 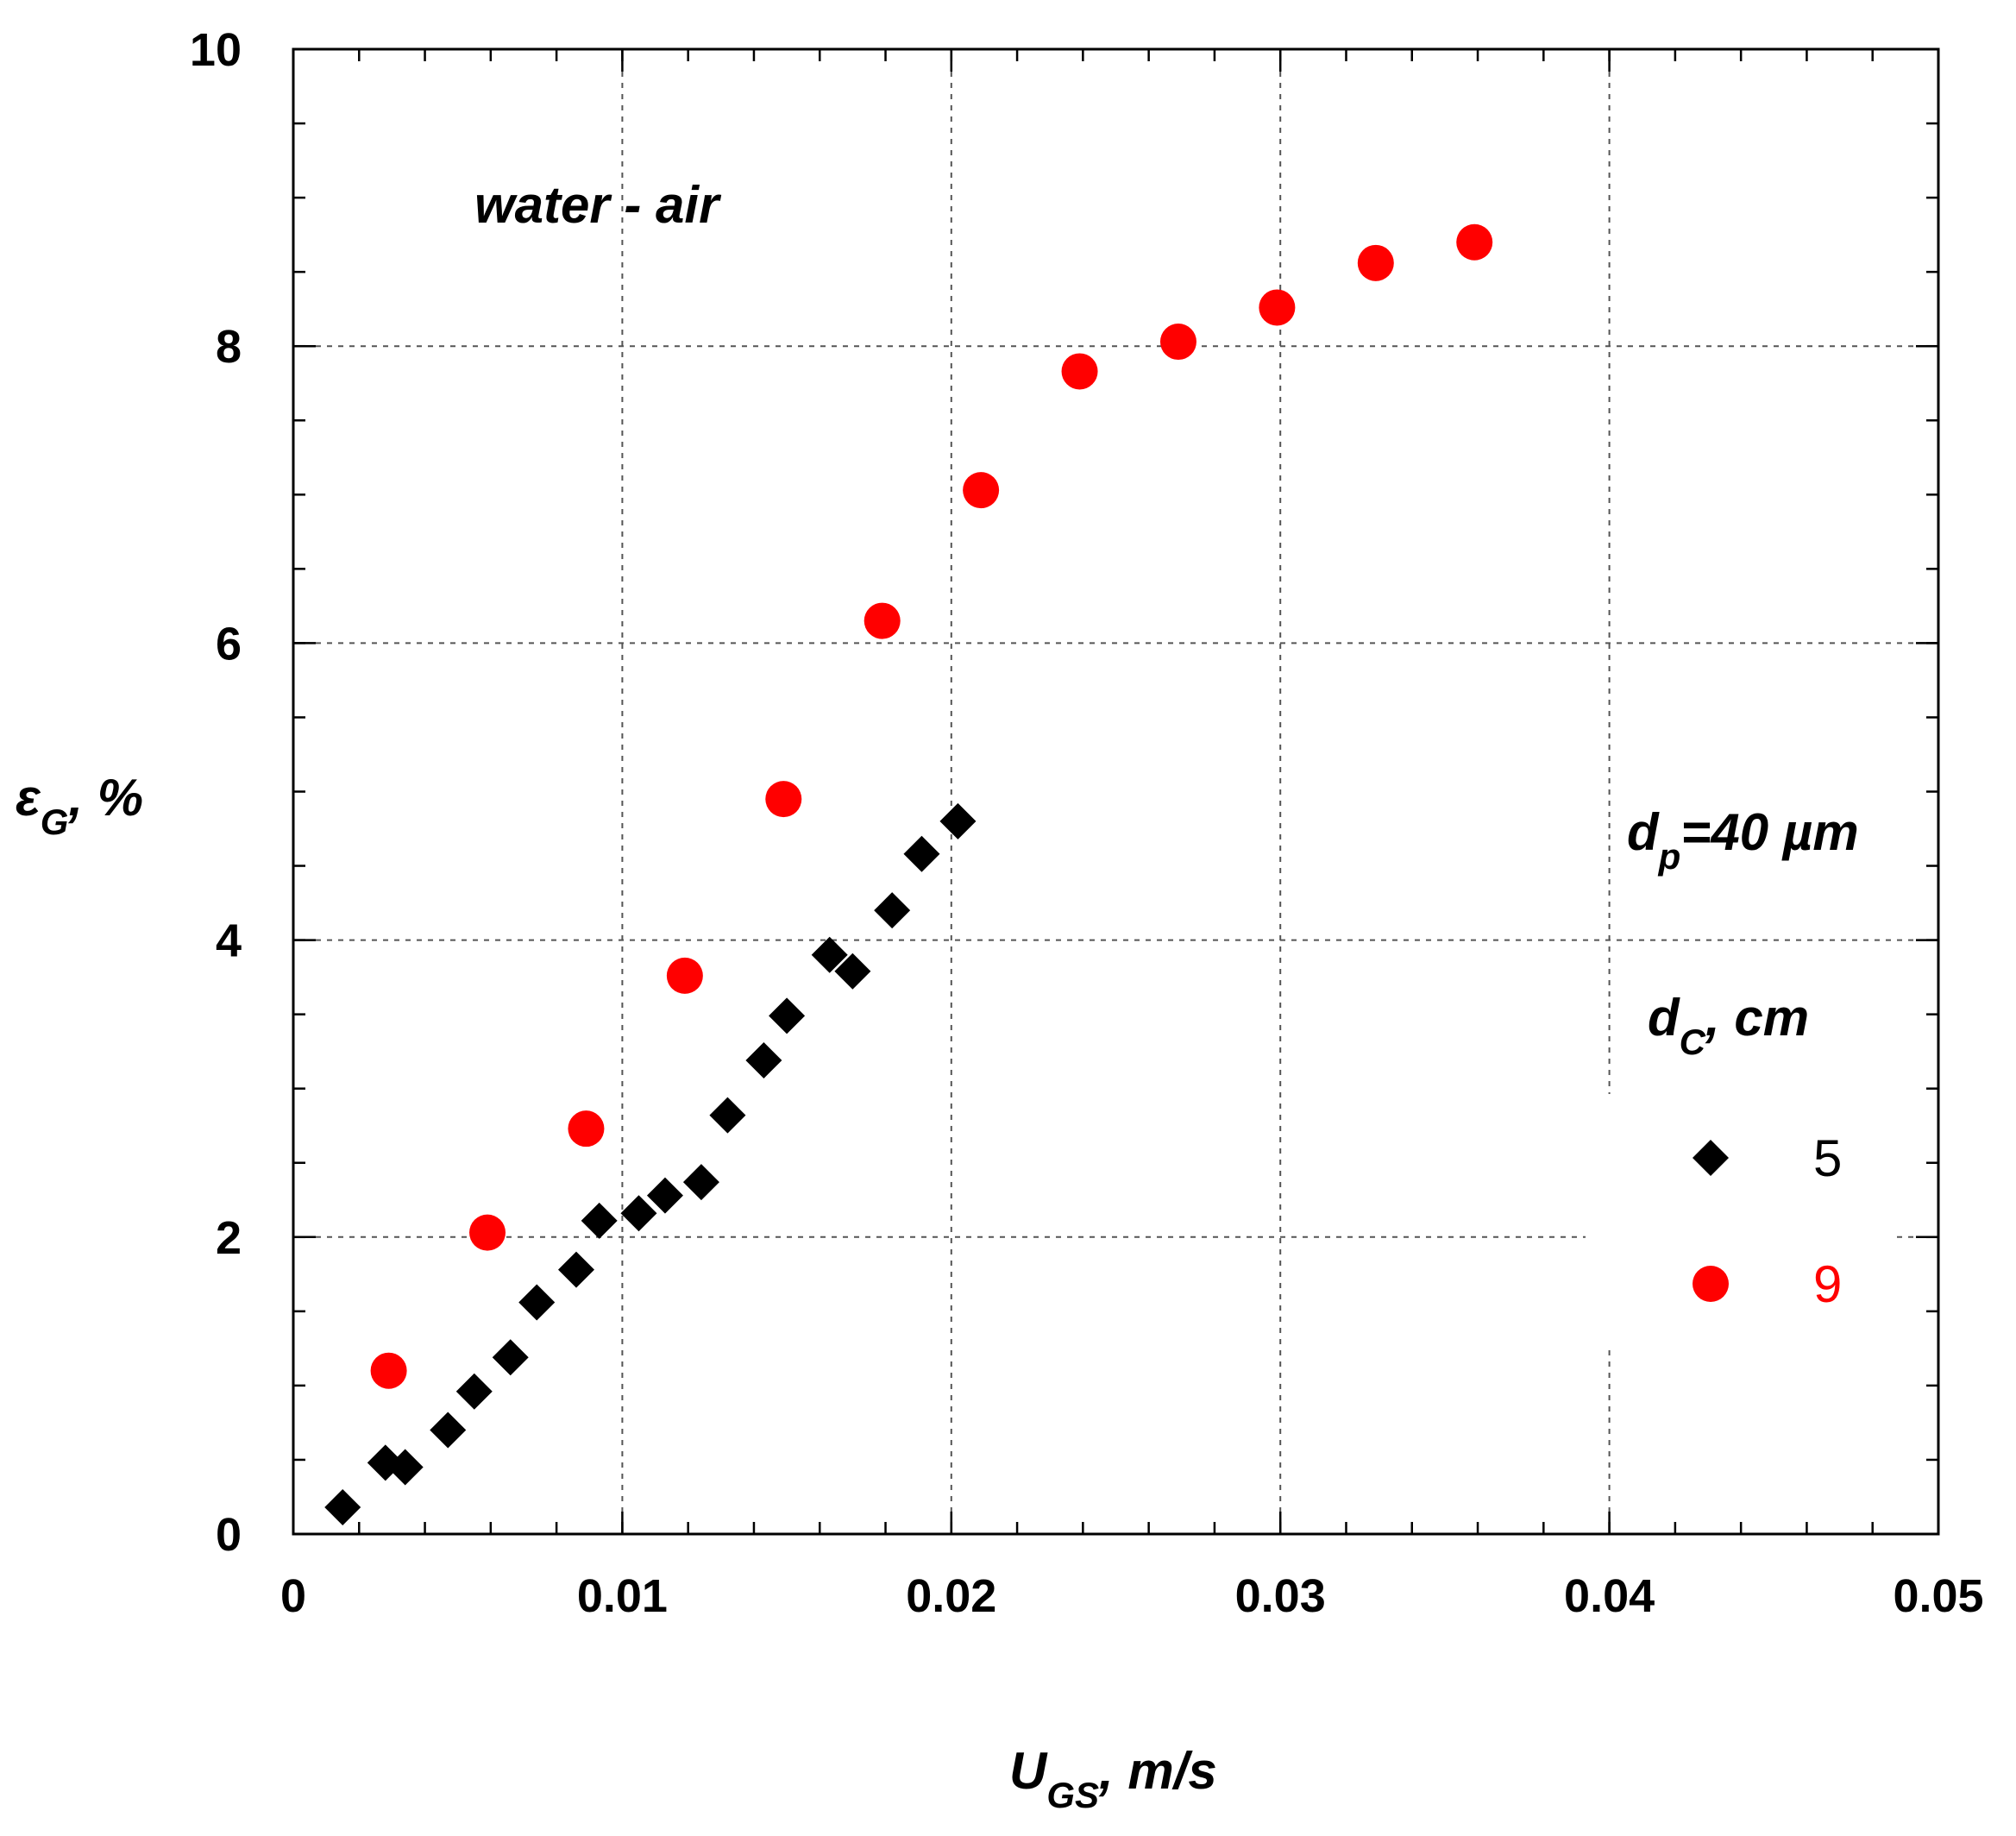 What do you see at coordinates (229, 347) in the screenshot?
I see `y-tick-label: 8` at bounding box center [229, 347].